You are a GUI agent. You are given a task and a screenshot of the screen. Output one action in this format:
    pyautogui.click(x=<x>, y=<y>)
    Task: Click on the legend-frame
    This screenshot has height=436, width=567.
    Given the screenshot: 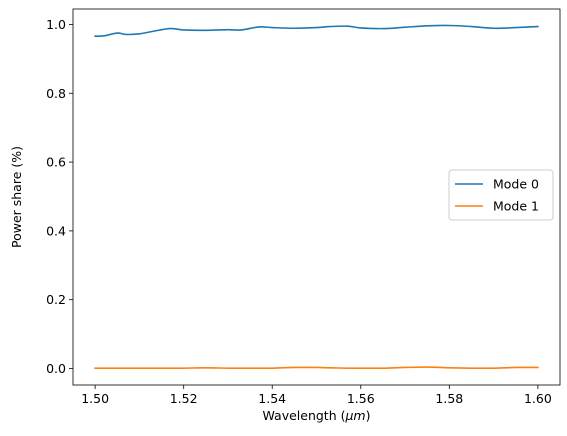 What is the action you would take?
    pyautogui.click(x=501, y=195)
    